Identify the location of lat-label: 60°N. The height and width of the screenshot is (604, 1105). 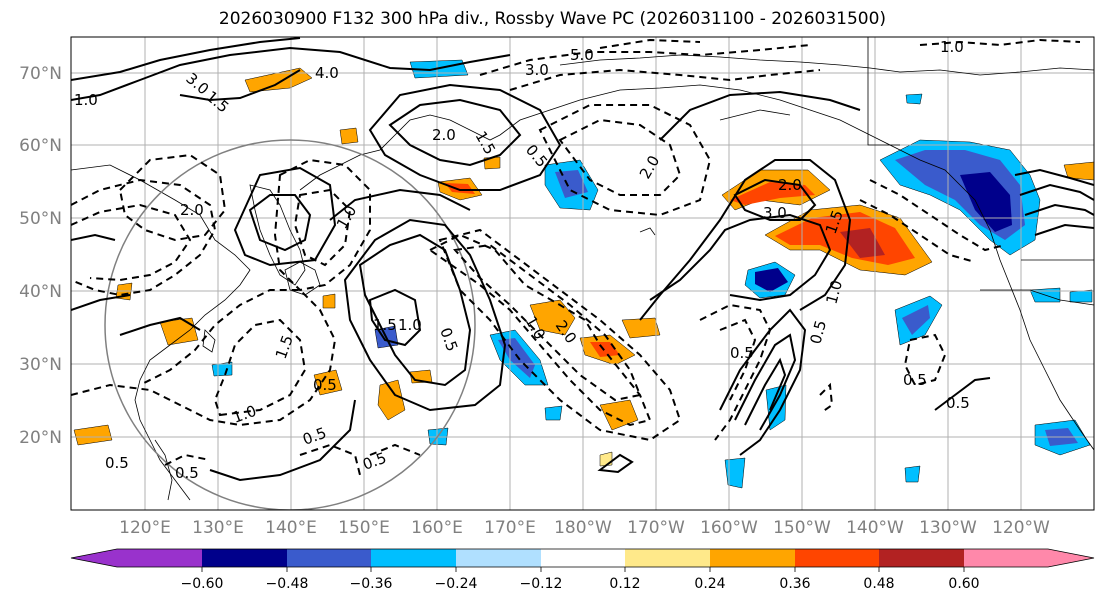
(40, 146).